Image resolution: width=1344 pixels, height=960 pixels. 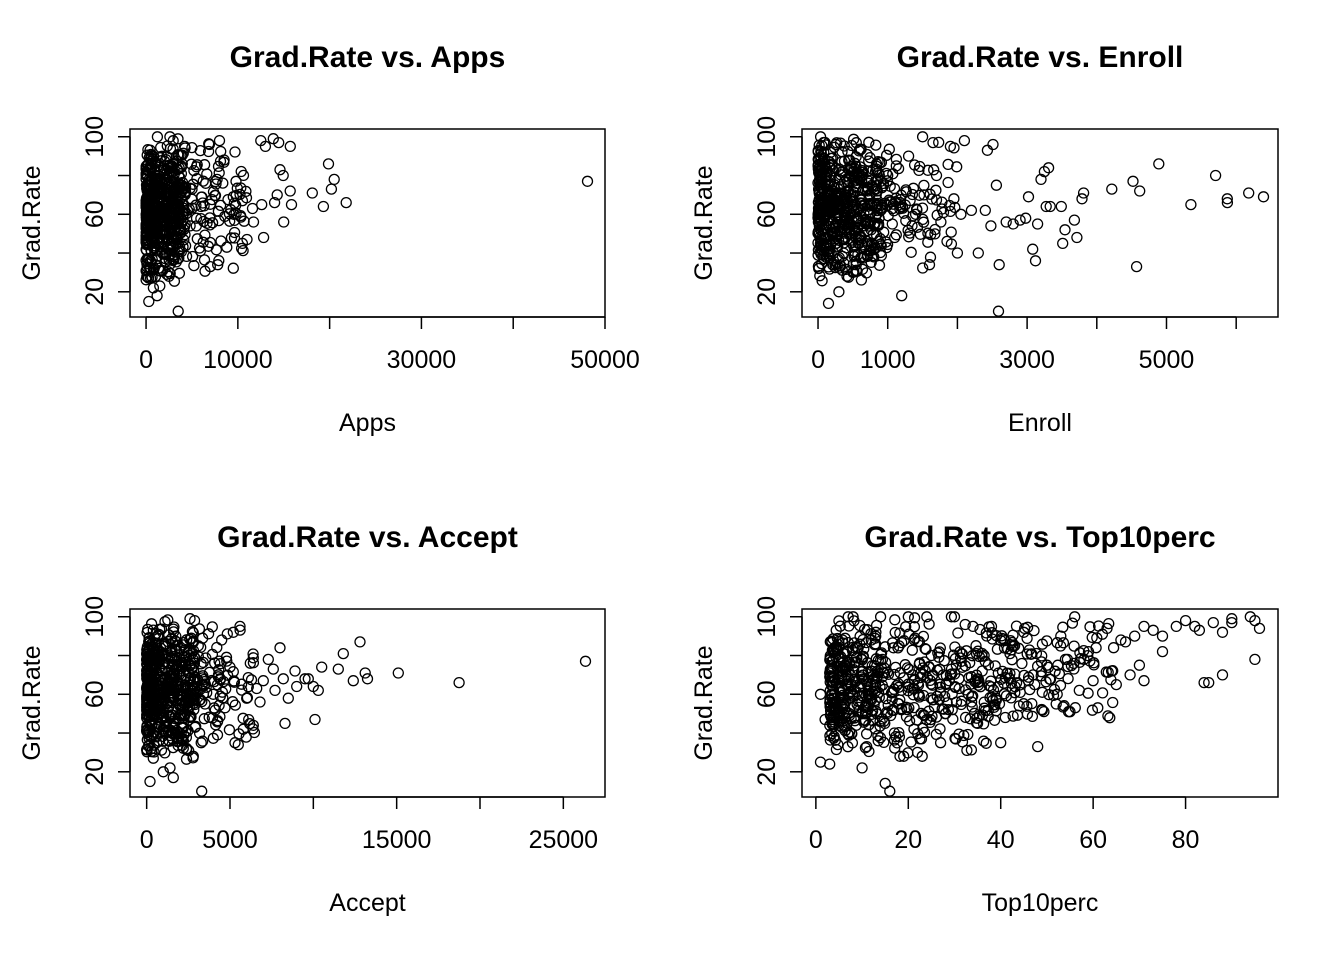 I want to click on y-tick-label: 60, so click(x=767, y=214).